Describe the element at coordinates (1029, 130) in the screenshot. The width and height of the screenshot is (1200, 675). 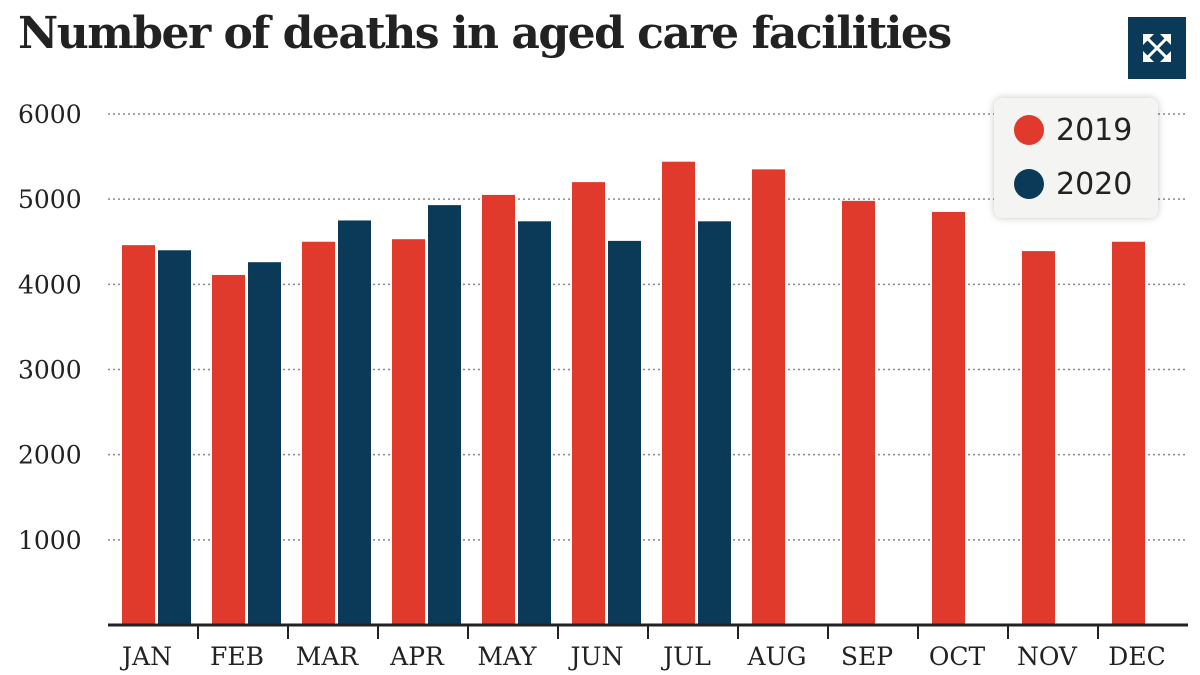
I see `legend-swatch-2019` at that location.